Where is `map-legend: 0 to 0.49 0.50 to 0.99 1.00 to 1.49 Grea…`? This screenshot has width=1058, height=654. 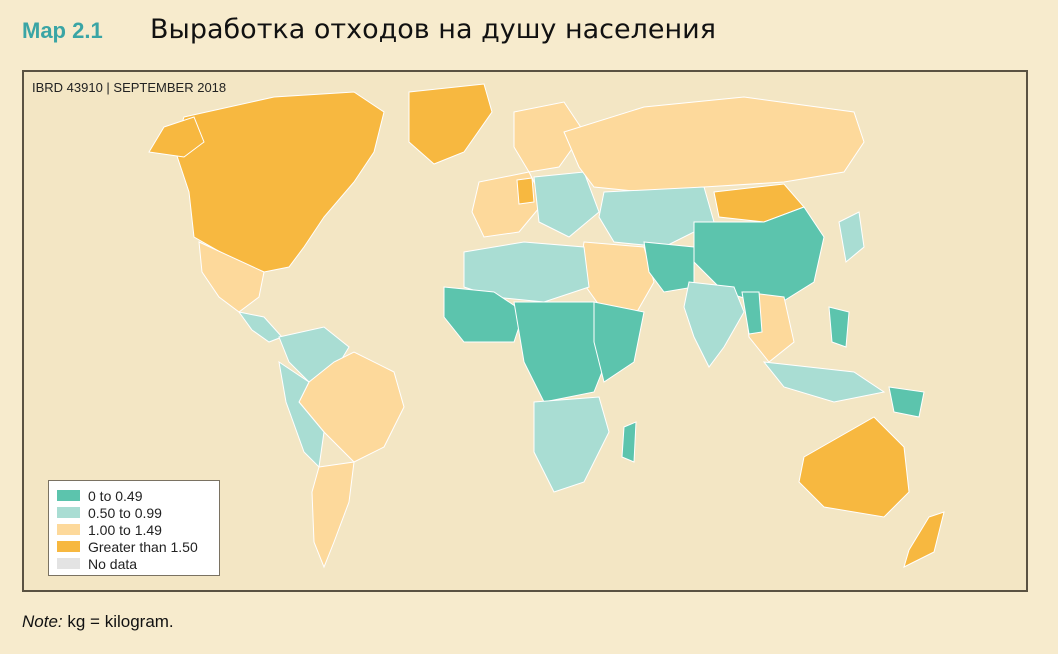
map-legend: 0 to 0.49 0.50 to 0.99 1.00 to 1.49 Grea… is located at coordinates (134, 528).